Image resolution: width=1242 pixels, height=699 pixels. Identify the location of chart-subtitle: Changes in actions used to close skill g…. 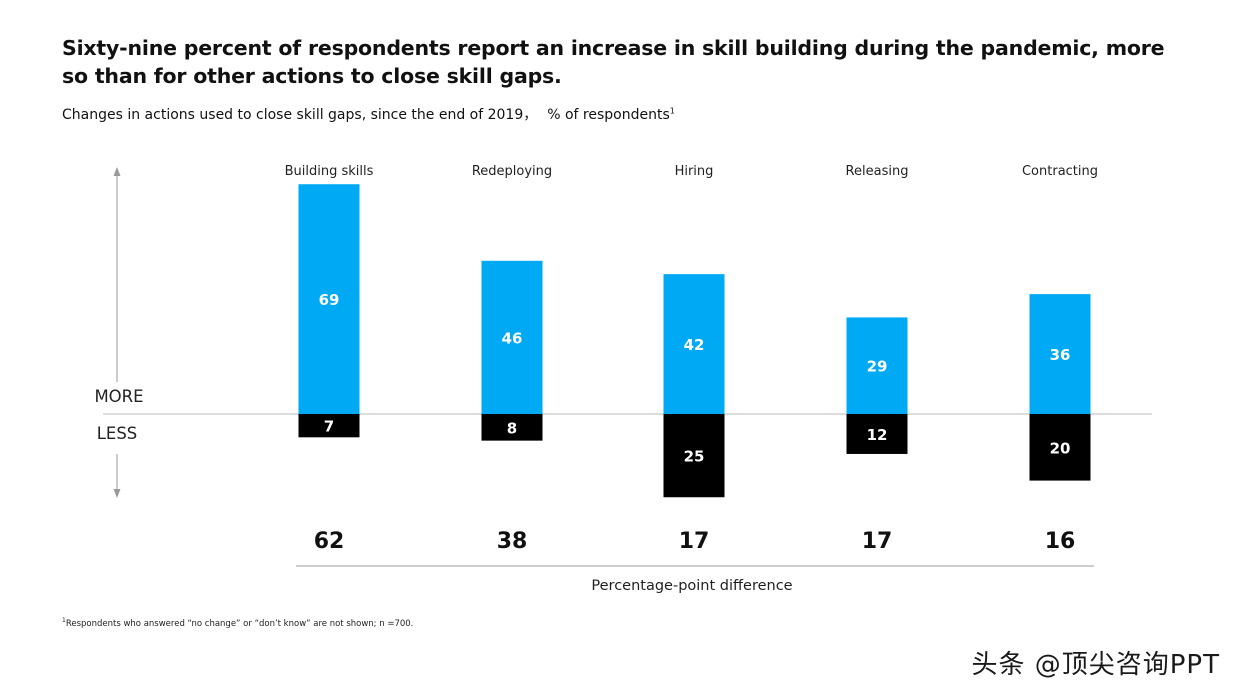
(368, 114).